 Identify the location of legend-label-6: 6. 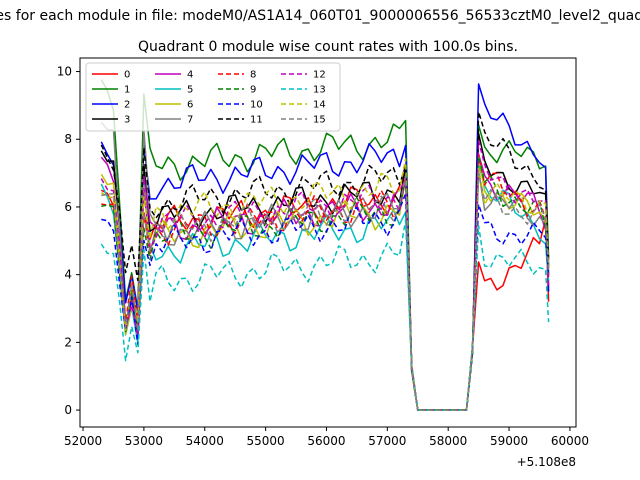
(190, 105).